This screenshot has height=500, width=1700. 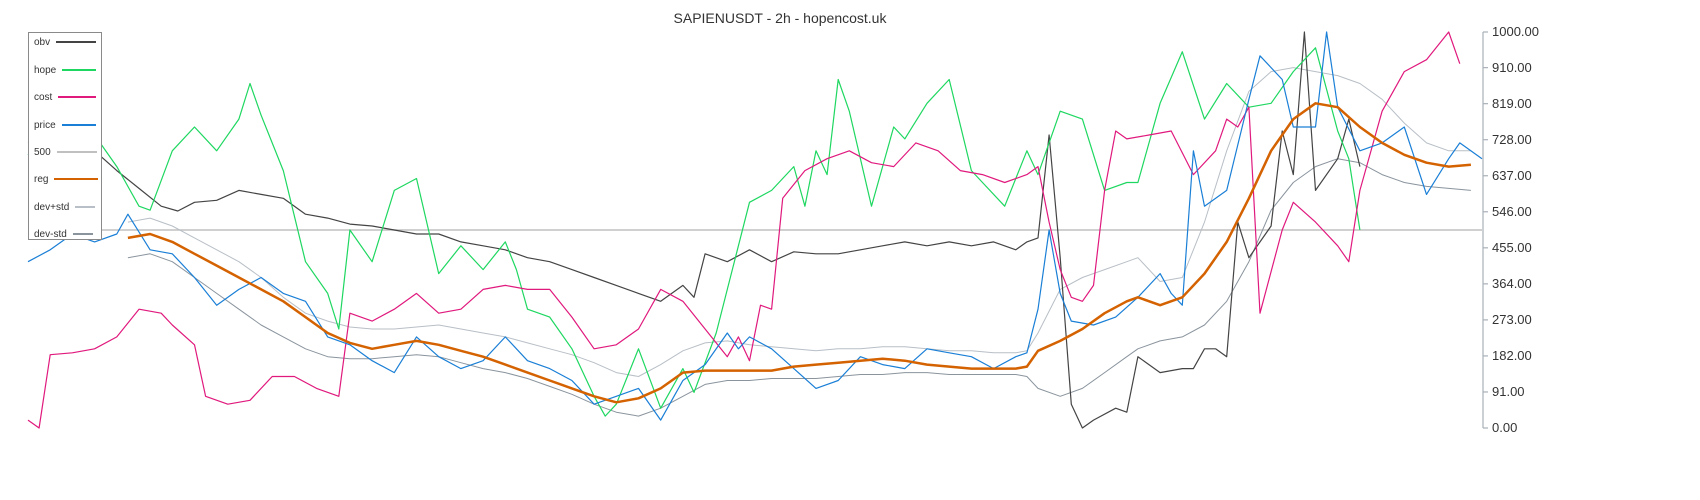 I want to click on legend-item-hope: hope, so click(x=65, y=70).